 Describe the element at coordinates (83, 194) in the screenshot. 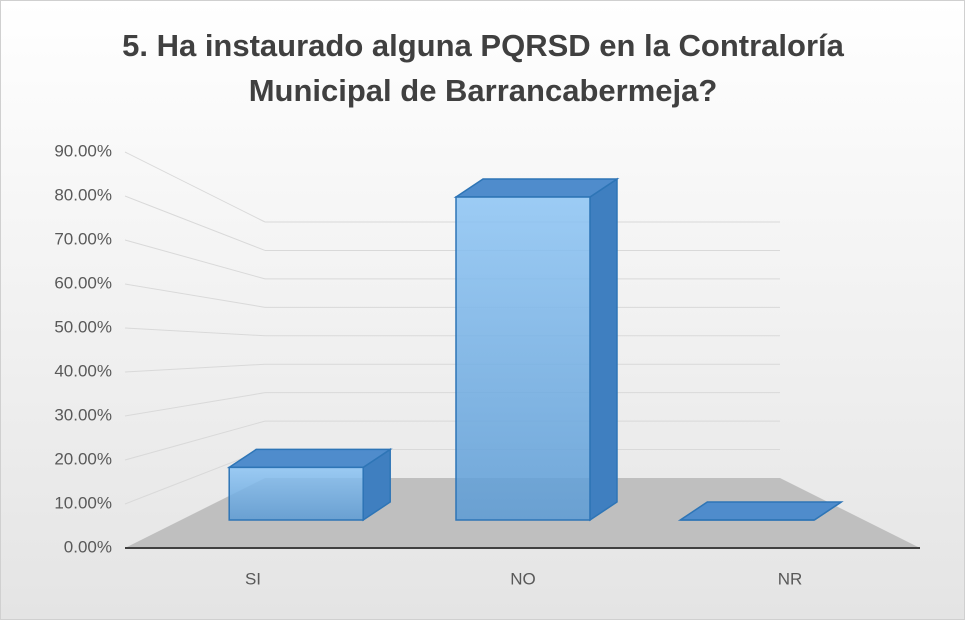

I see `y-tick-label: 80.00%` at that location.